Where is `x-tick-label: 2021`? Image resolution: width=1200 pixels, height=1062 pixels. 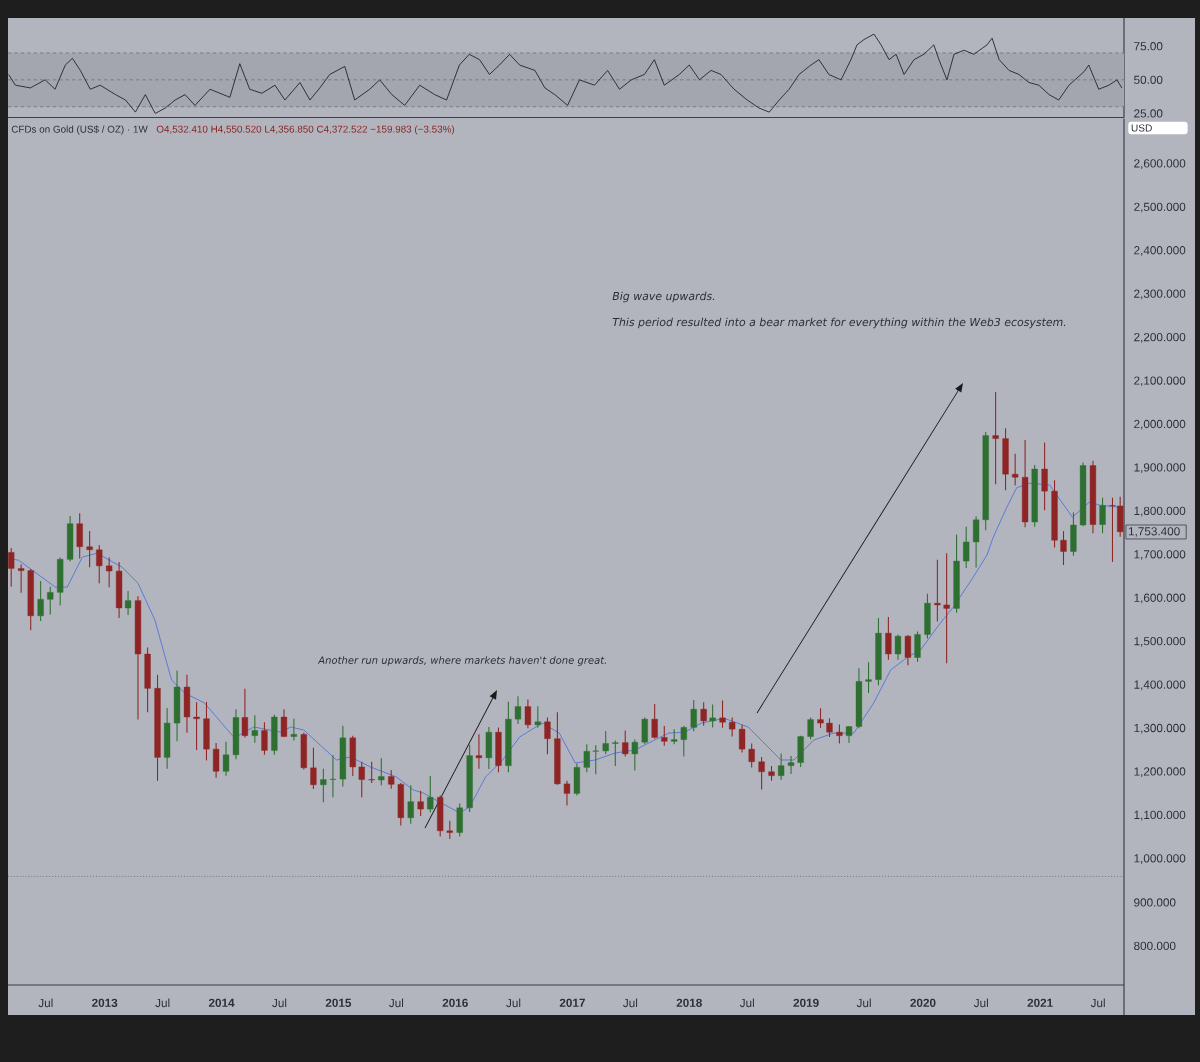 x-tick-label: 2021 is located at coordinates (1040, 1002).